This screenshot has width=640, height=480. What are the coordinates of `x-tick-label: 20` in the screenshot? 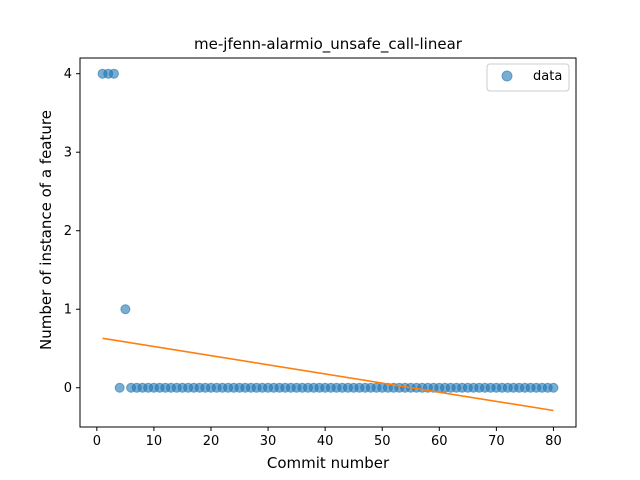 It's located at (211, 441).